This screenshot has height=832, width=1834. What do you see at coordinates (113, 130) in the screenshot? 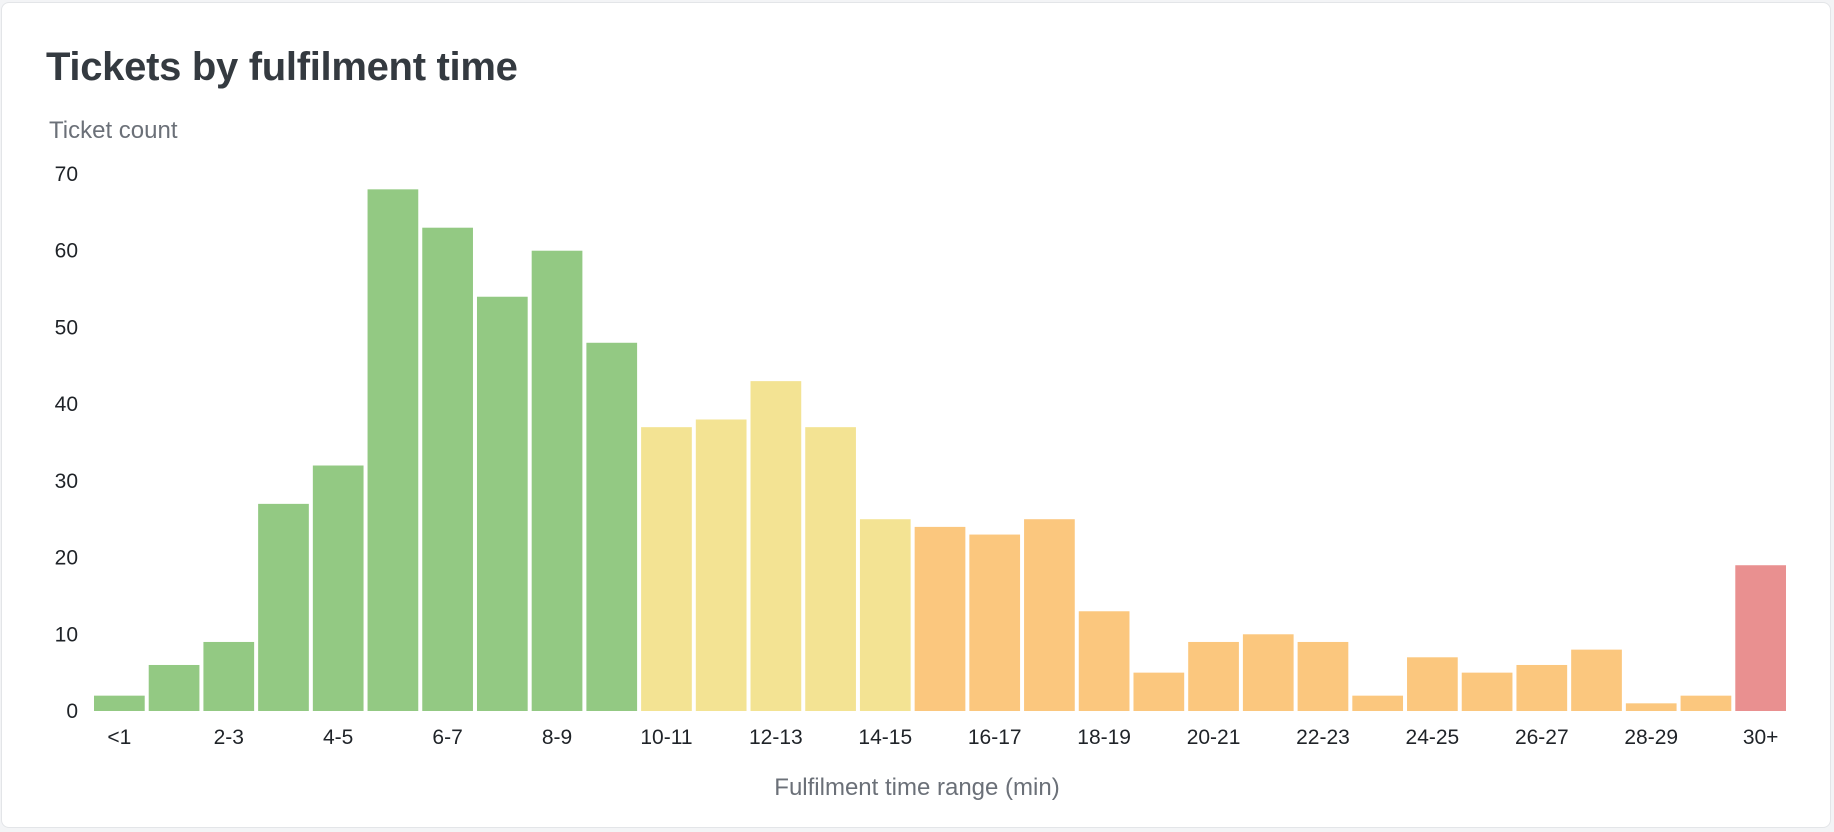
I see `y-axis-label: Ticket count` at bounding box center [113, 130].